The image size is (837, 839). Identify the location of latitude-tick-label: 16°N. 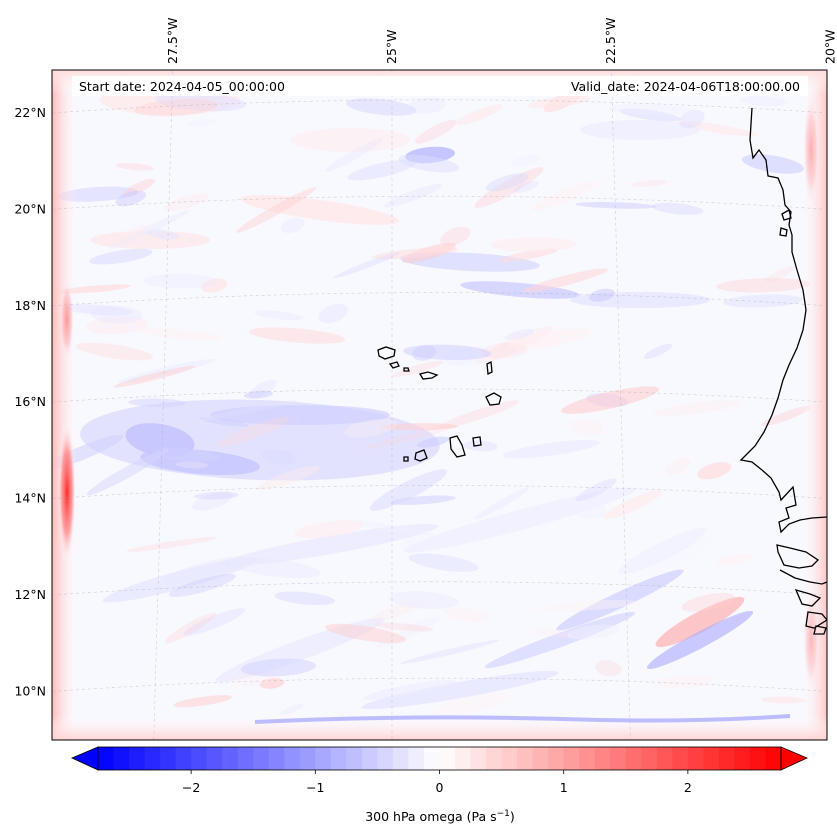
(30, 401).